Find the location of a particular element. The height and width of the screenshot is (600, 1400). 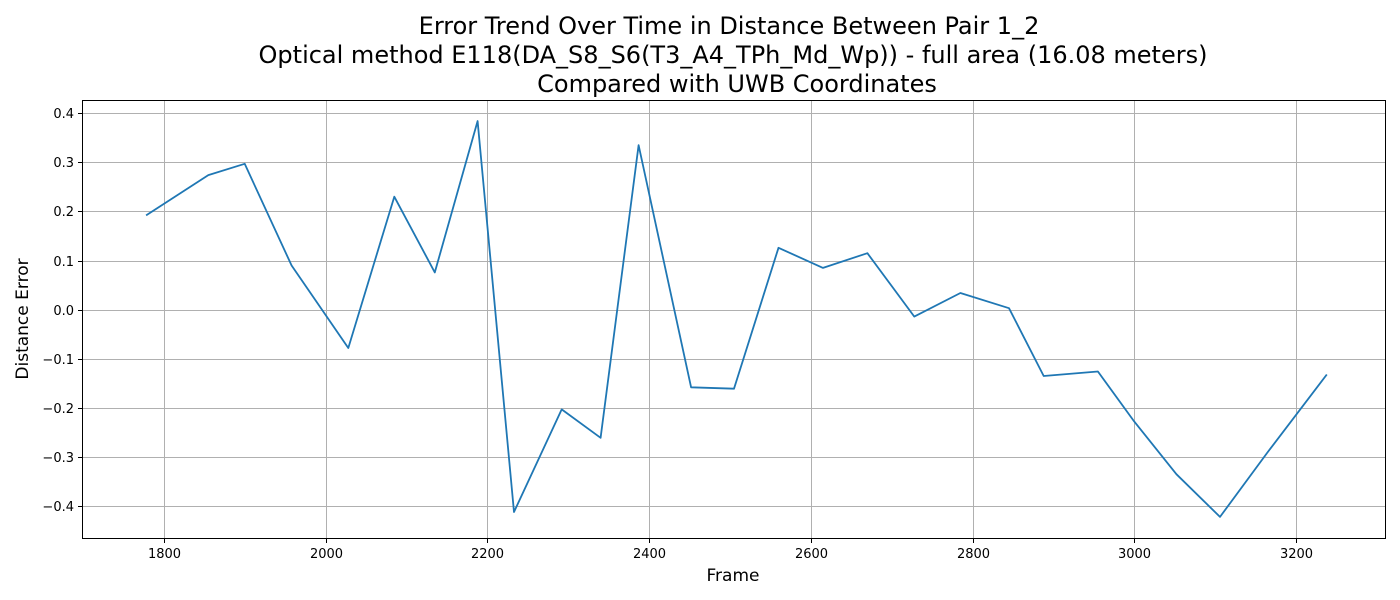

x-tick-label: 2200 is located at coordinates (487, 554).